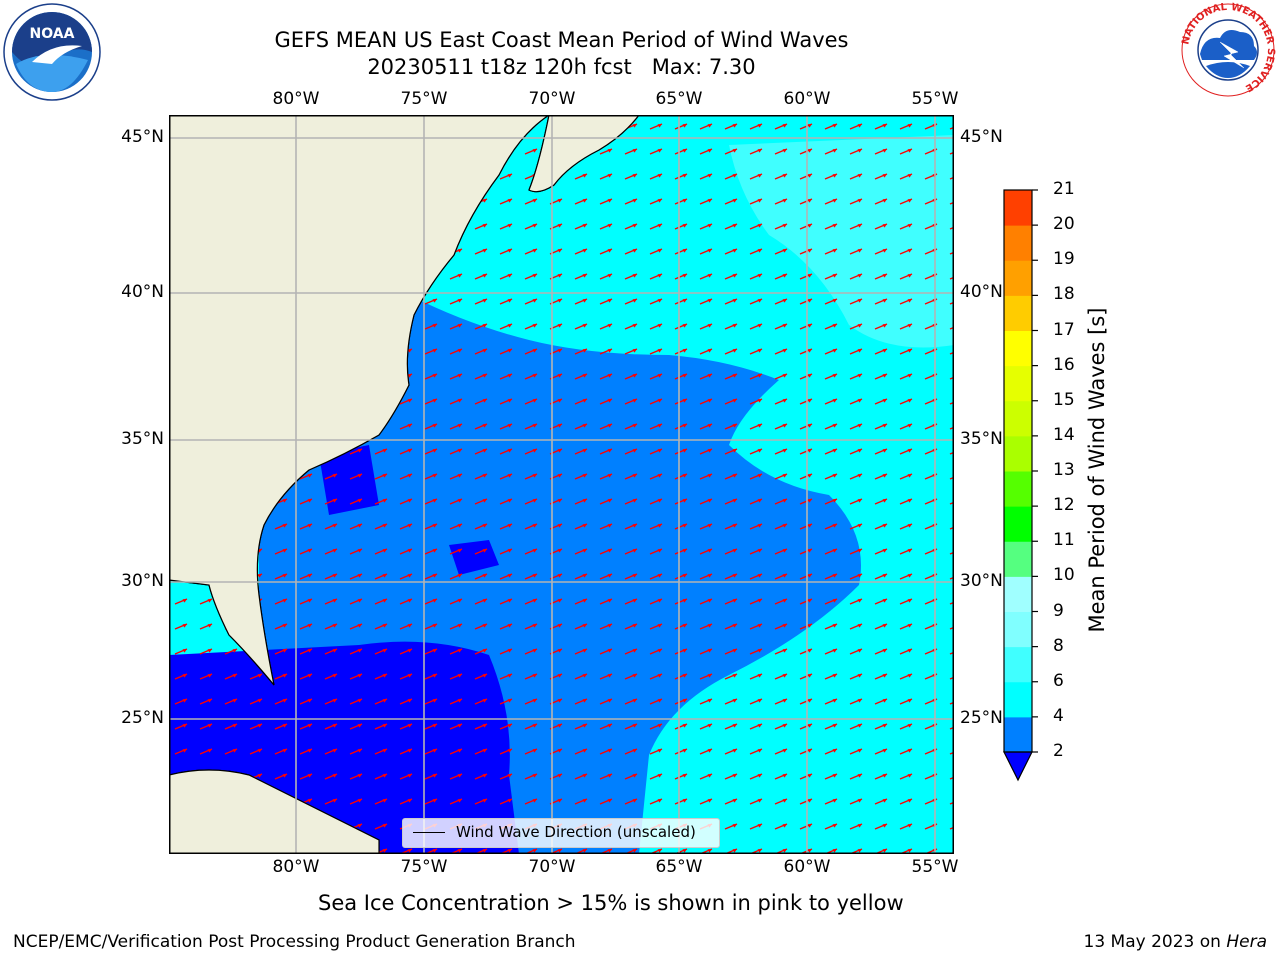 This screenshot has height=960, width=1280. Describe the element at coordinates (1064, 470) in the screenshot. I see `colorbar-tick-label: 13` at that location.